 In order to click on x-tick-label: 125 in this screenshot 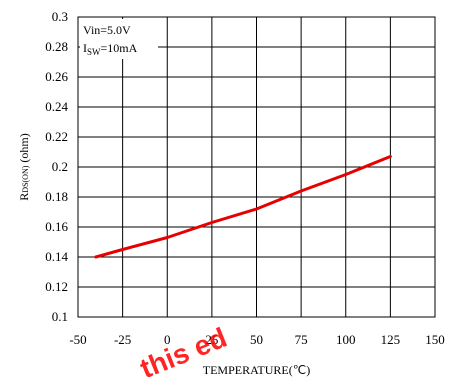, I will do `click(391, 339)`.